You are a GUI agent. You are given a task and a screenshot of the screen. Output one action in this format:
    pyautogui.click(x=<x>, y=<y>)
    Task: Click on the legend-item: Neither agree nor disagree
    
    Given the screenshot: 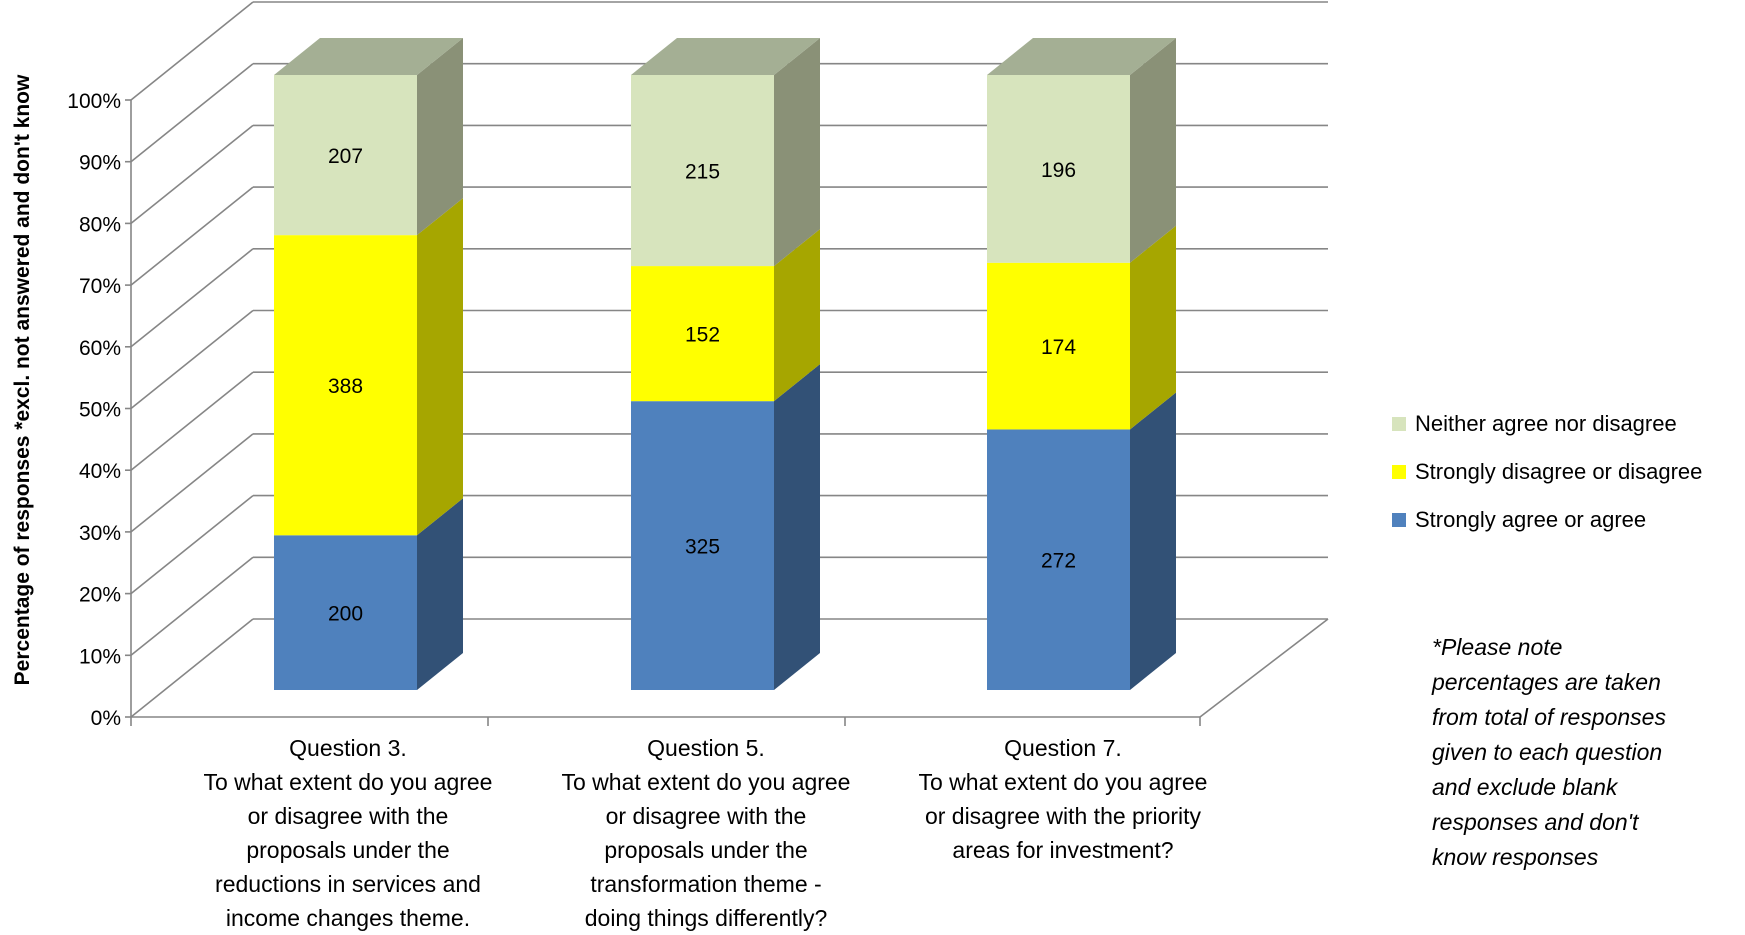 What is the action you would take?
    pyautogui.click(x=1547, y=424)
    